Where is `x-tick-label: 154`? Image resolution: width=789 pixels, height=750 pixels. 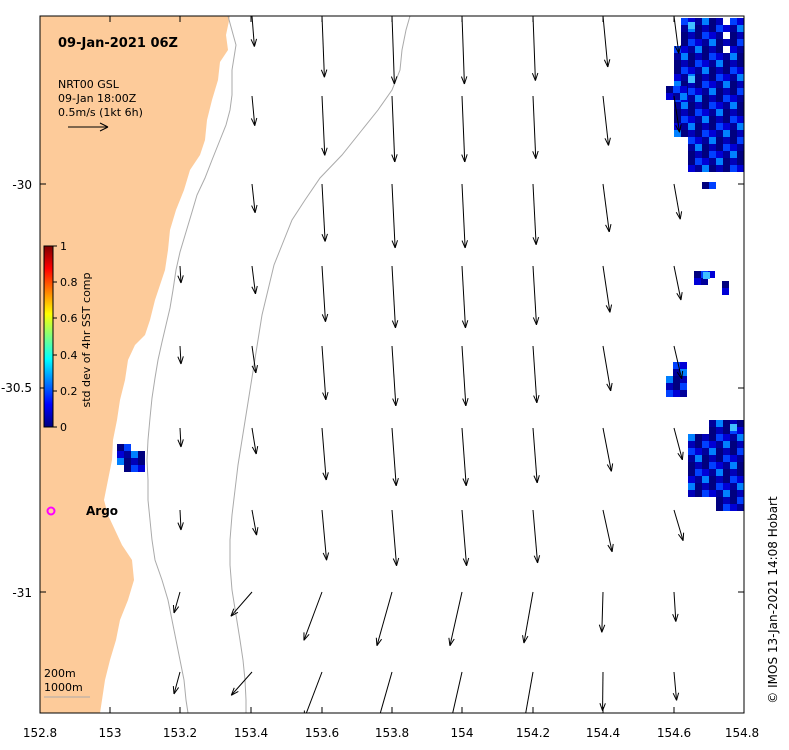
x-tick-label: 154 is located at coordinates (462, 733).